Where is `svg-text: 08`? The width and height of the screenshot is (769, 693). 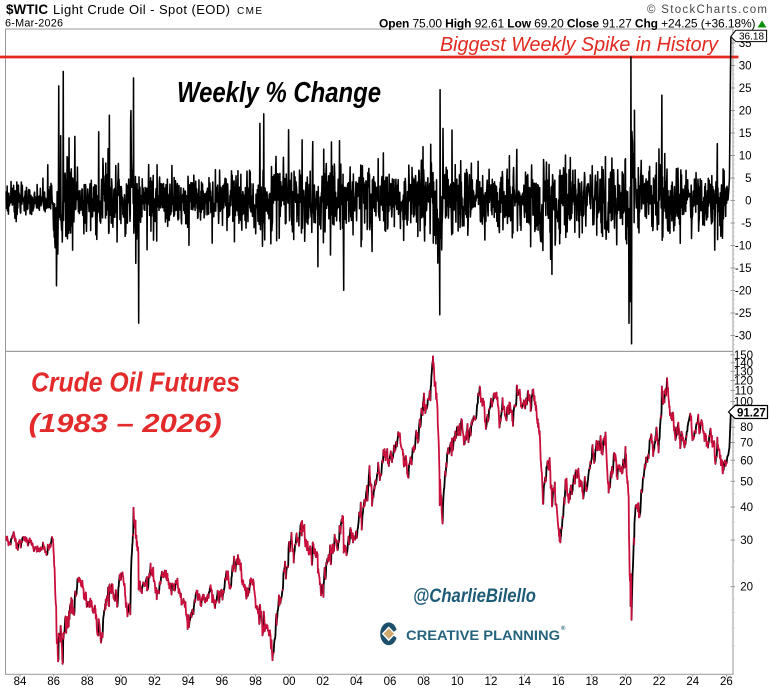 svg-text: 08 is located at coordinates (423, 682).